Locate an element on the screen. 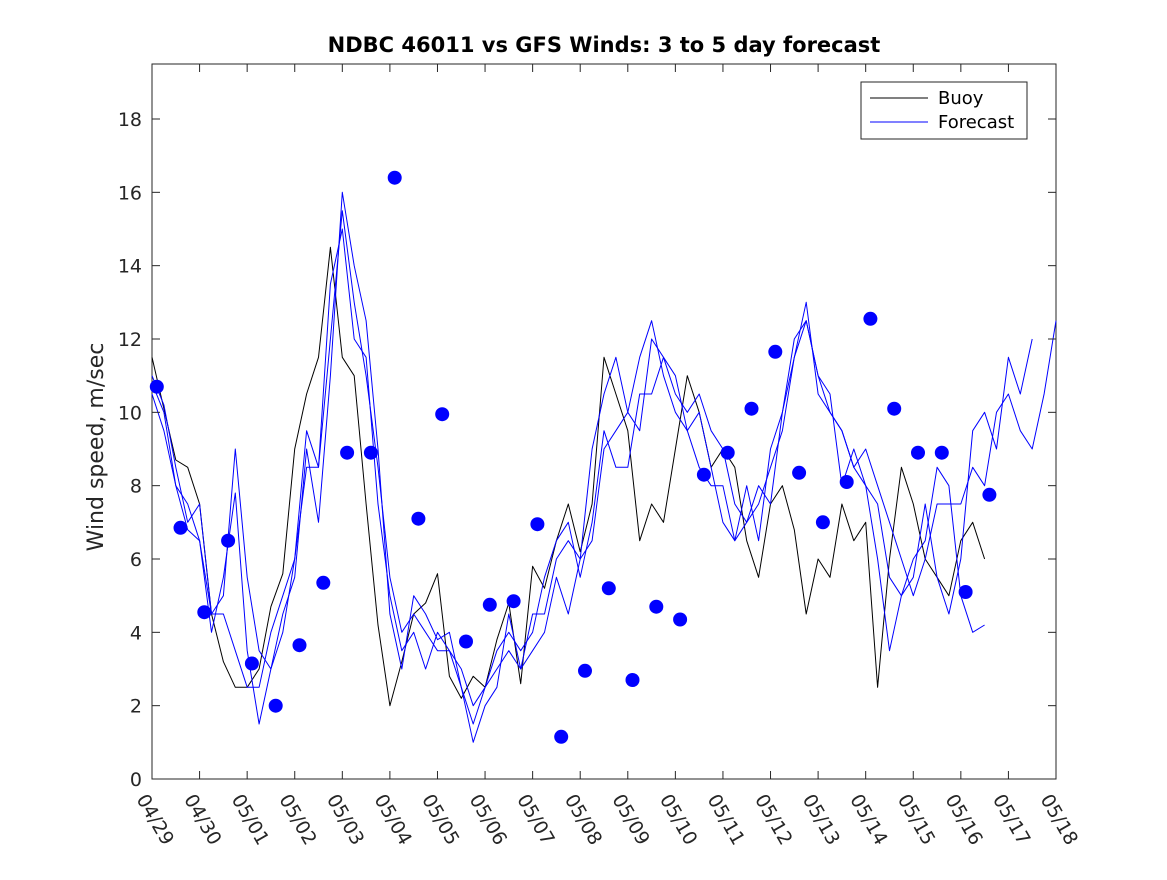 This screenshot has width=1167, height=880. x-tick-label: 05/08 is located at coordinates (583, 820).